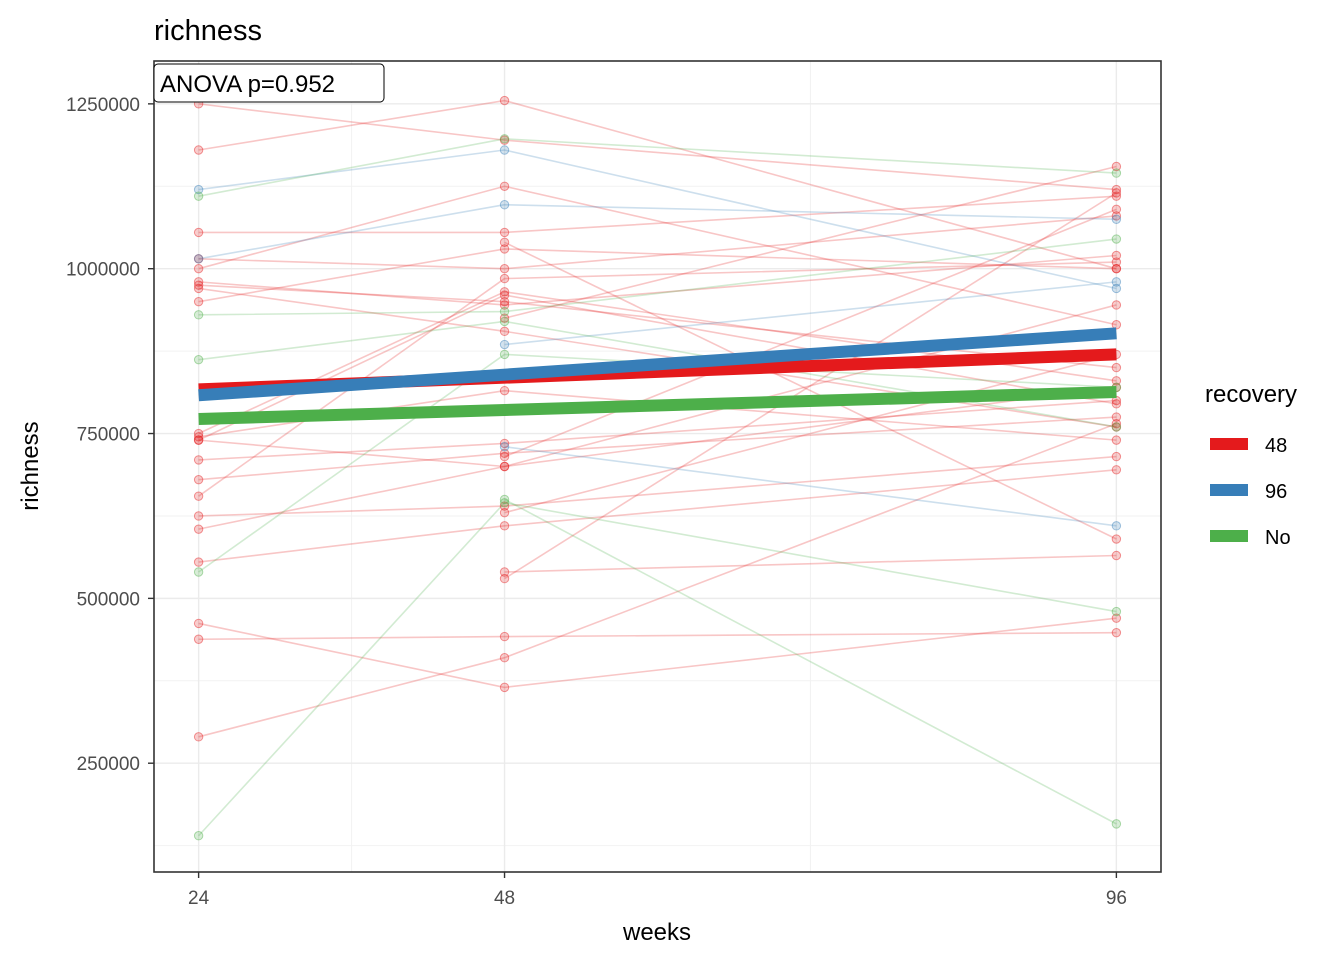  I want to click on y-tick-label: 500000, so click(108, 599).